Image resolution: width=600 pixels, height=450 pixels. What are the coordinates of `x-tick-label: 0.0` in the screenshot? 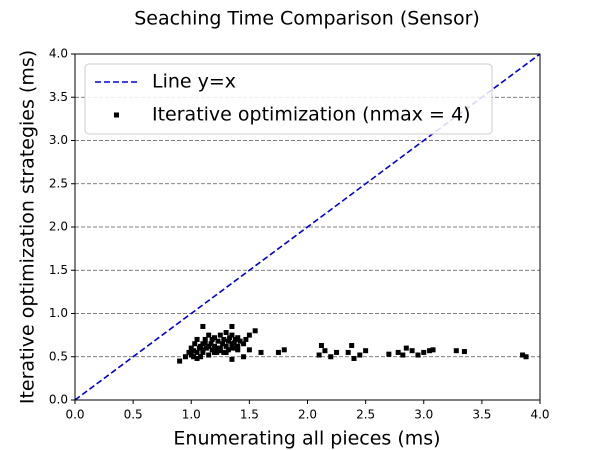 It's located at (74, 415).